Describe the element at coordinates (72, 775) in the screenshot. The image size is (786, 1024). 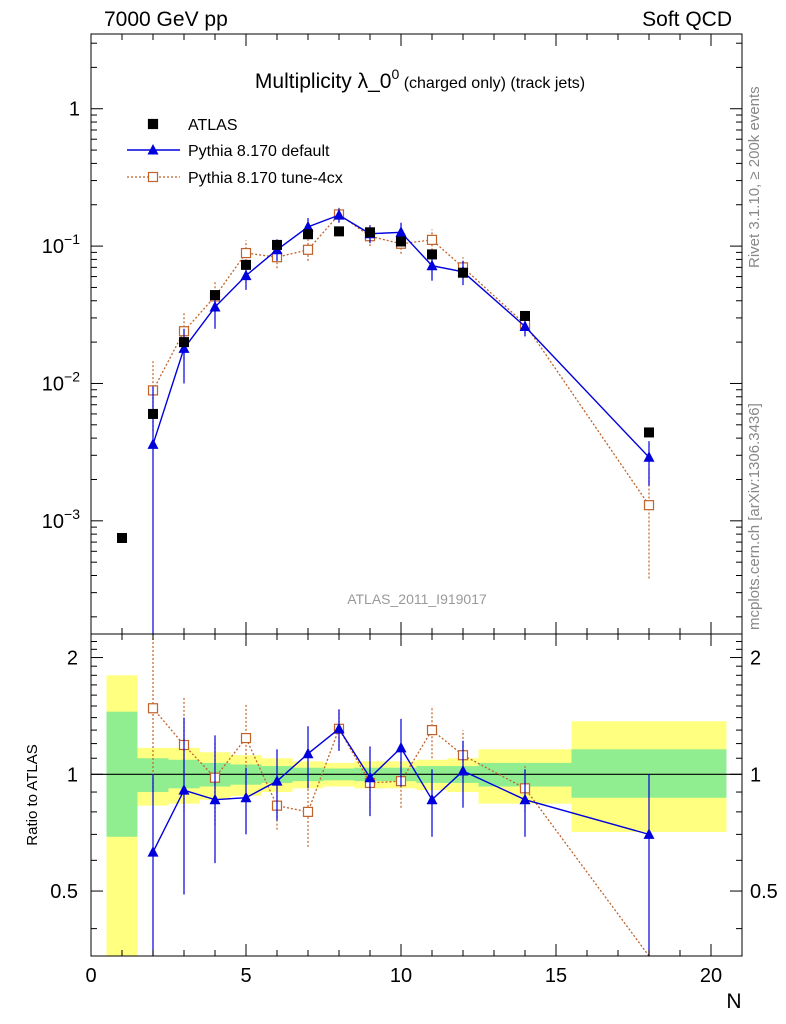
I see `ratio-y-tick-label: 1` at that location.